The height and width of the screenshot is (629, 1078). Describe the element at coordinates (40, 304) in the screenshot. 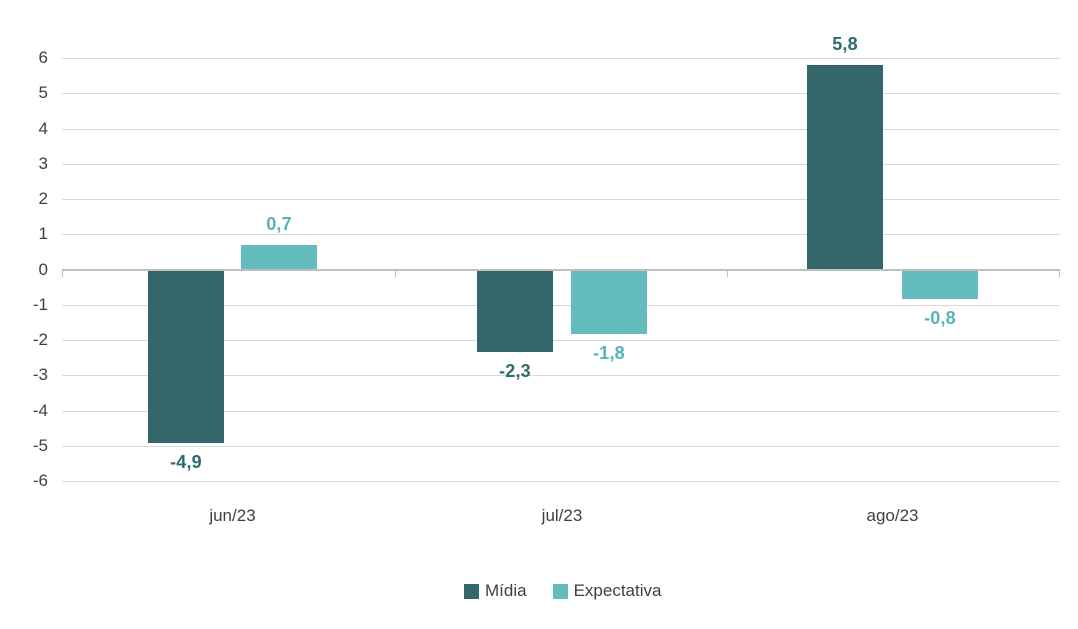

I see `y-axis-tick-label: -1` at that location.